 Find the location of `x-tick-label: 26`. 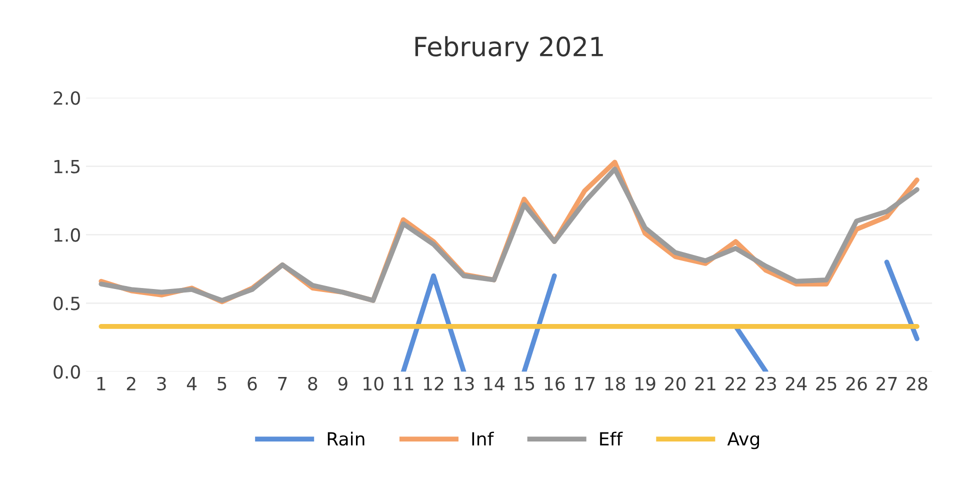

x-tick-label: 26 is located at coordinates (856, 383).